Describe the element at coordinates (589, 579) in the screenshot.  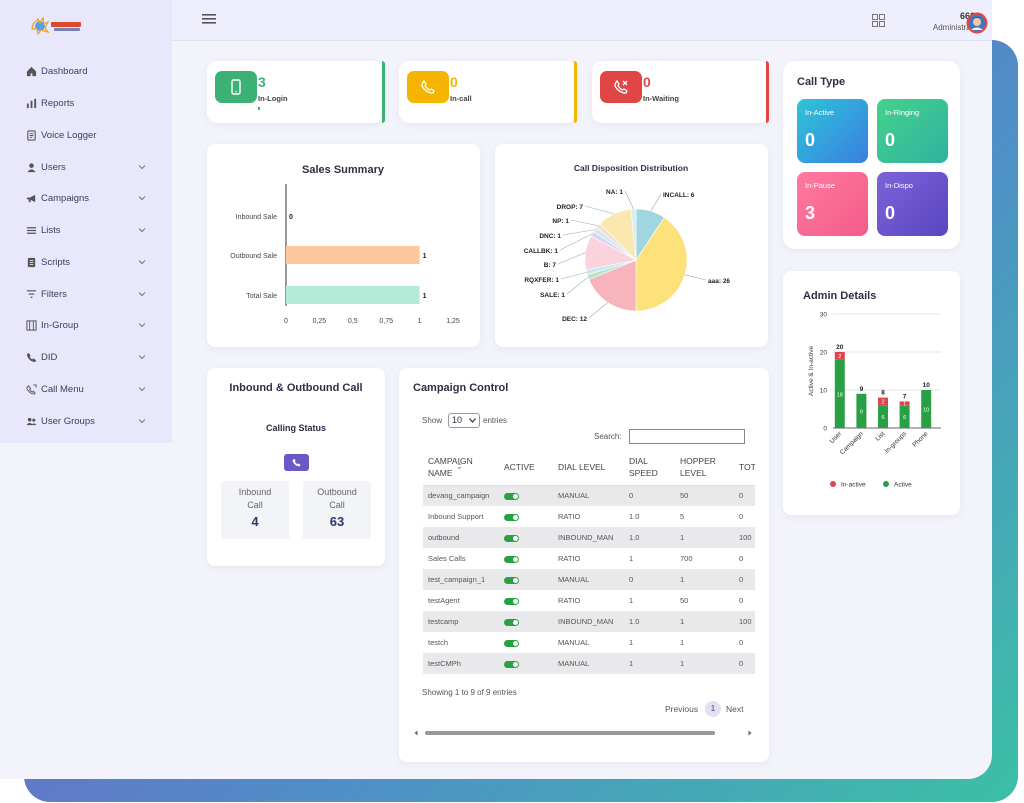
I see `table-row: test_campaign_1 MANUAL 0 1 0` at that location.